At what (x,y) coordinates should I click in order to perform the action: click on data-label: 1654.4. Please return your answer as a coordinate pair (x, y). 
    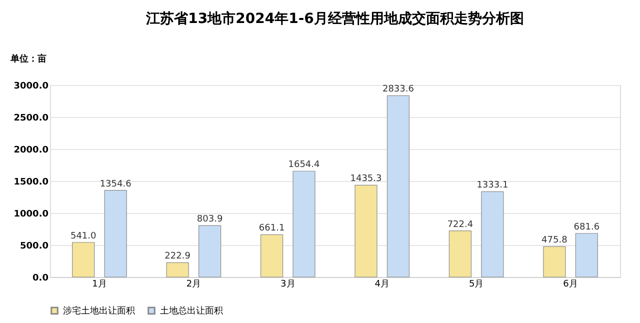
    Looking at the image, I should click on (304, 165).